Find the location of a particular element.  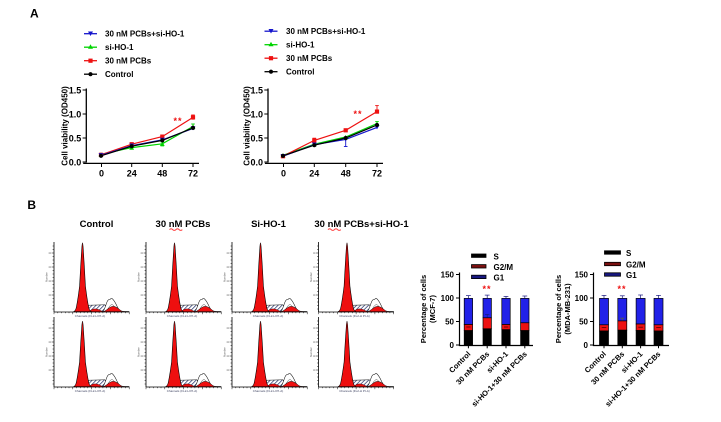

svg-text: B is located at coordinates (31, 205).